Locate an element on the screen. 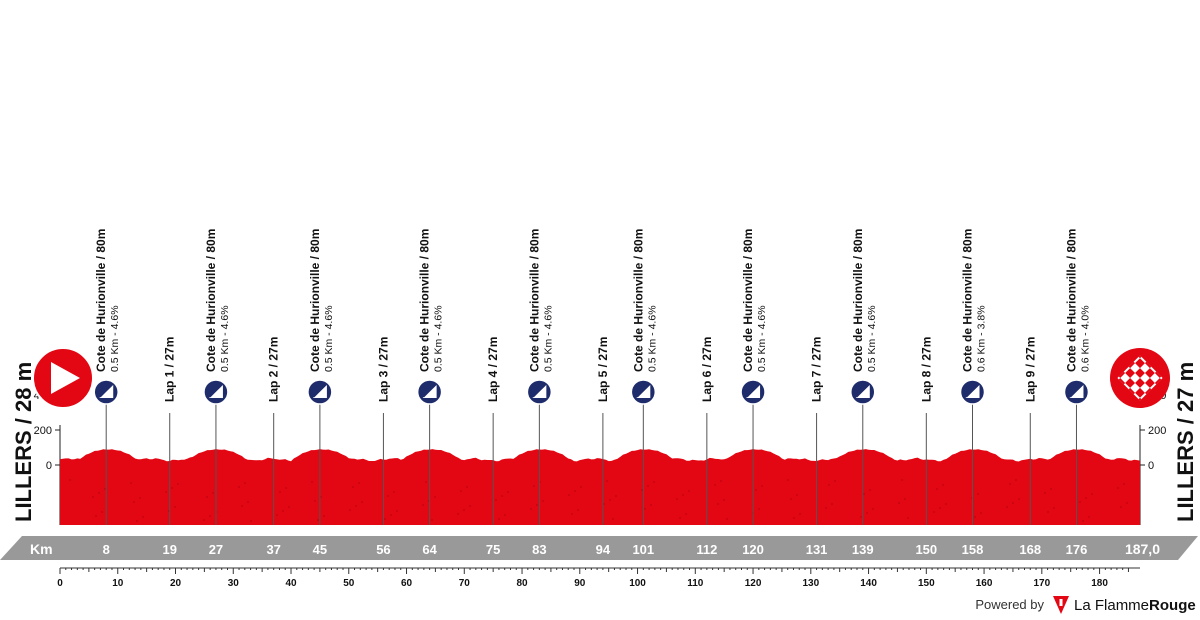 The height and width of the screenshot is (620, 1200). km-band-value: 19 is located at coordinates (169, 549).